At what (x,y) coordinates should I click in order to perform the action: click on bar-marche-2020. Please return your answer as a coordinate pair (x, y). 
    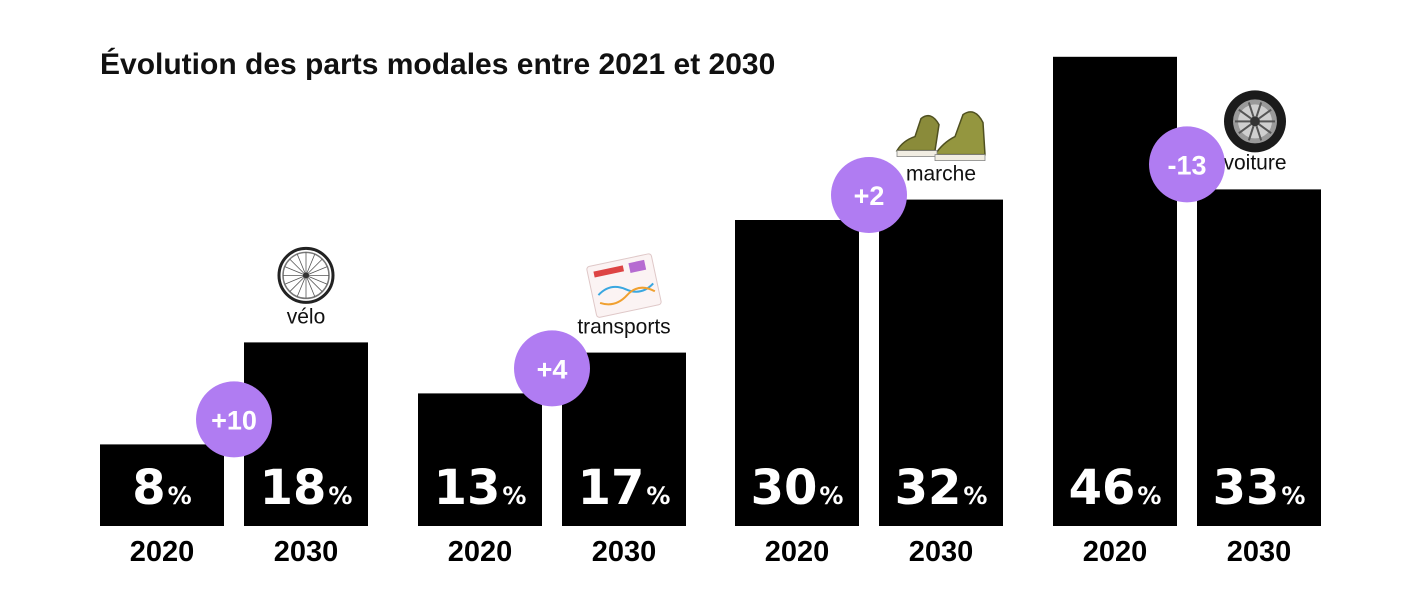
    Looking at the image, I should click on (797, 373).